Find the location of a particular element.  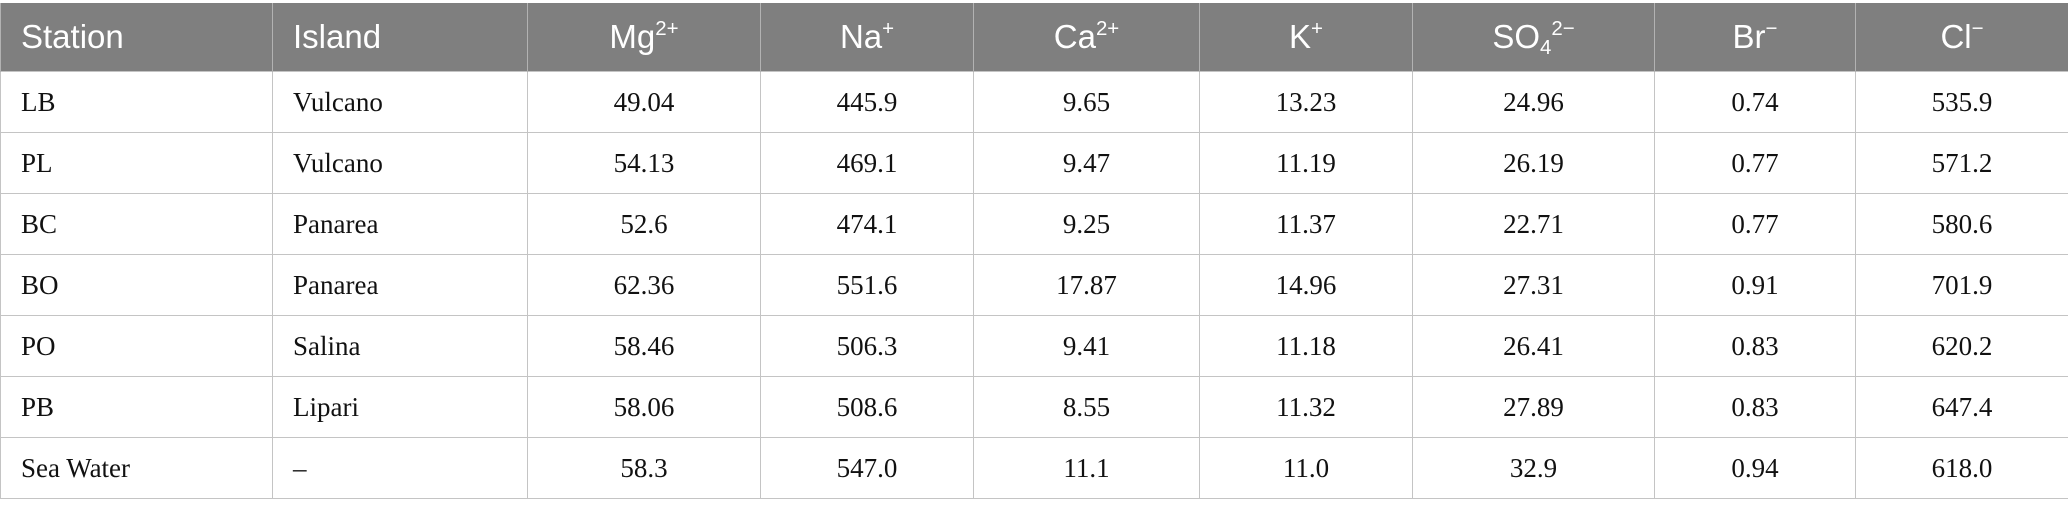

cell-k: 14.96 is located at coordinates (1306, 285).